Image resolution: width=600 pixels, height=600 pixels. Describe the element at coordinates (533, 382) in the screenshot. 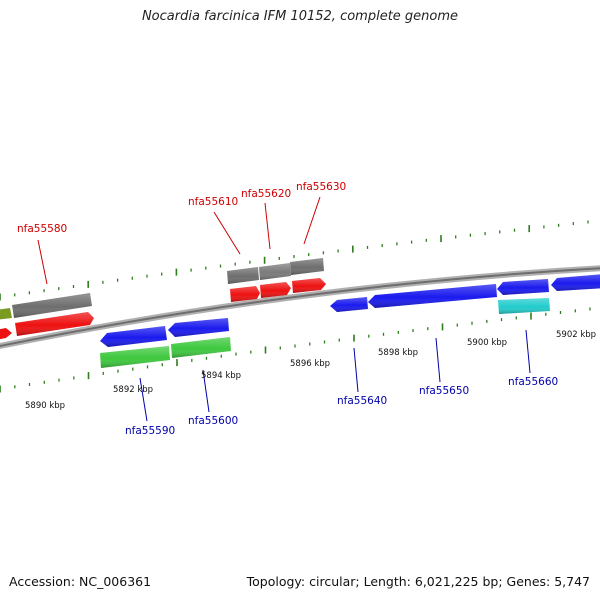

I see `gene-label-nfa55660: nfa55660` at that location.